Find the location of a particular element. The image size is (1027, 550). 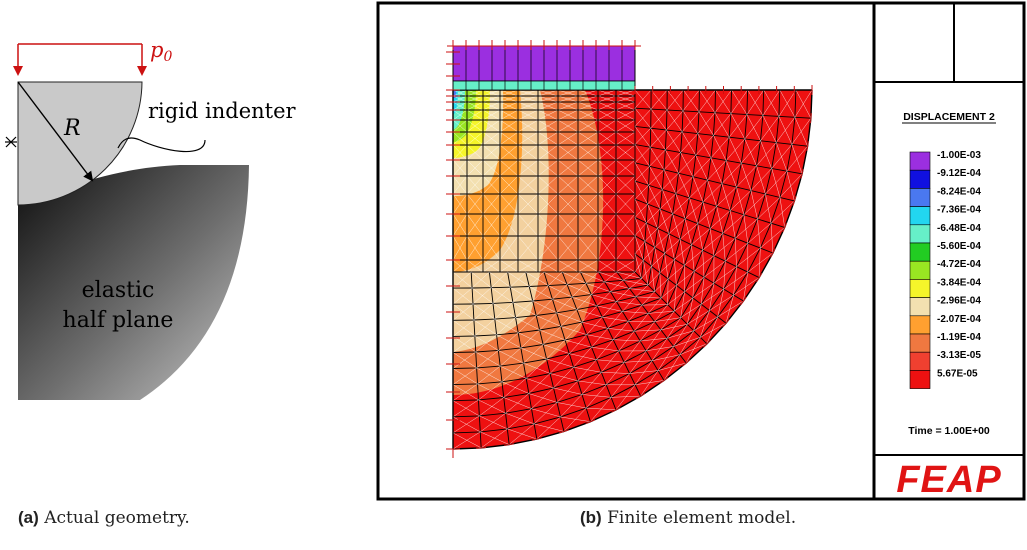

radius-label: R is located at coordinates (72, 128).